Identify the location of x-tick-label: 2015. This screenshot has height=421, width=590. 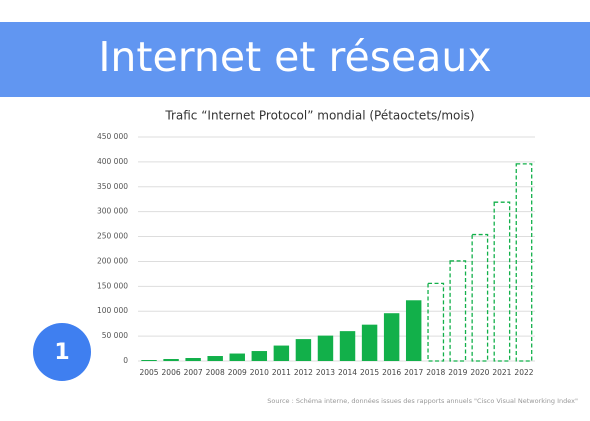
(369, 372).